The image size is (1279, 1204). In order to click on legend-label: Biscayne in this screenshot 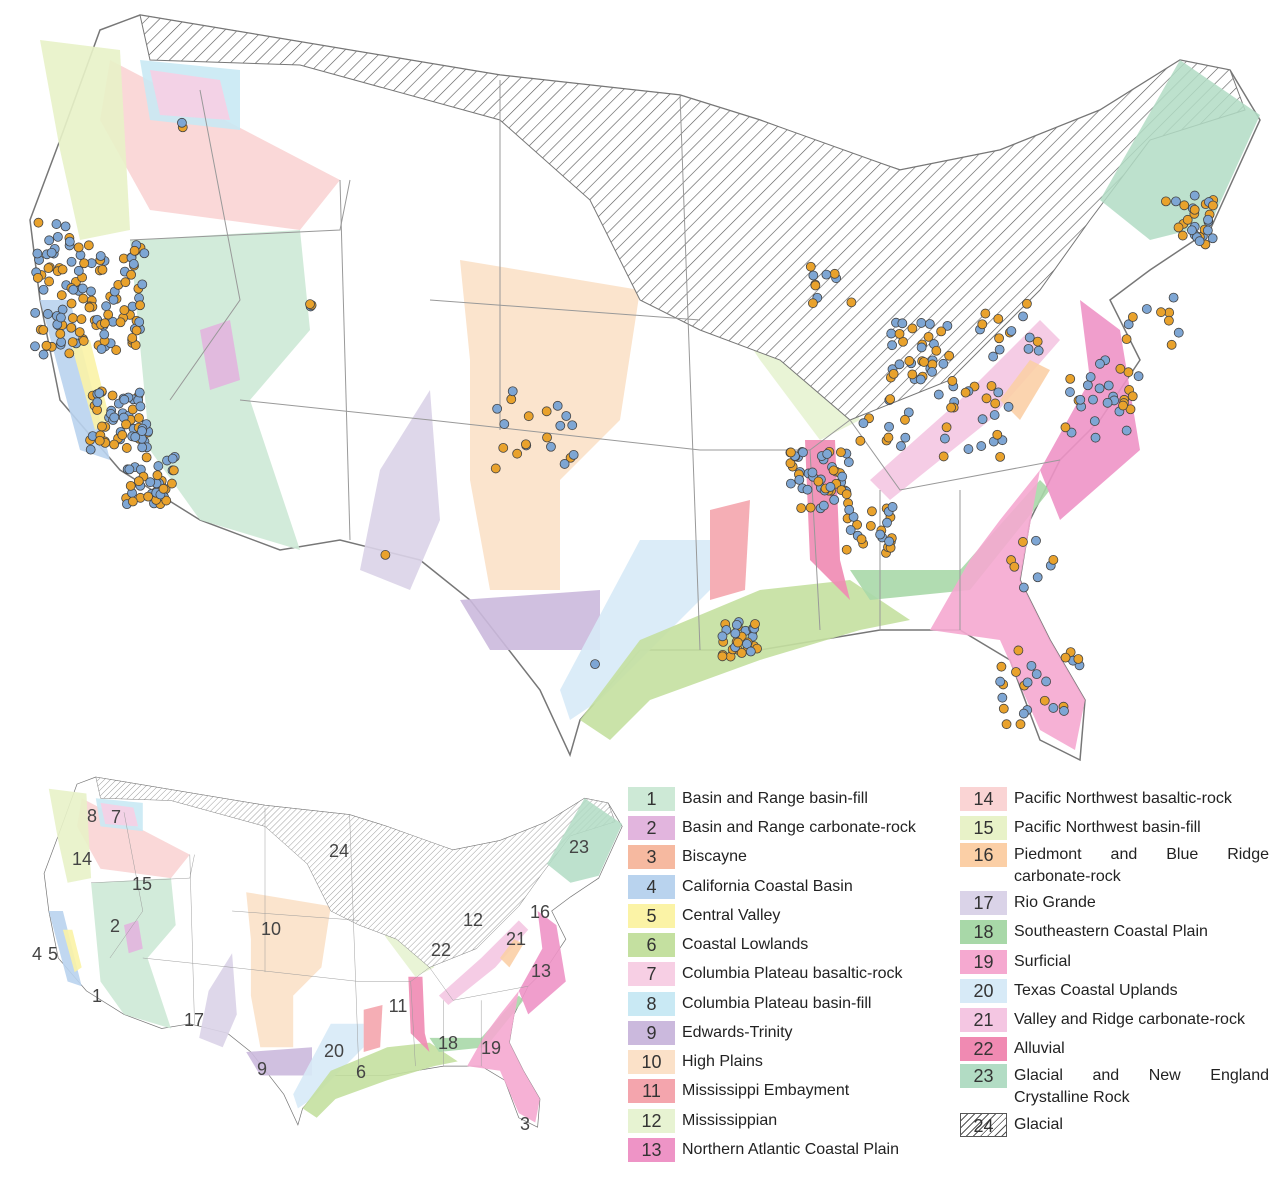, I will do `click(714, 856)`.